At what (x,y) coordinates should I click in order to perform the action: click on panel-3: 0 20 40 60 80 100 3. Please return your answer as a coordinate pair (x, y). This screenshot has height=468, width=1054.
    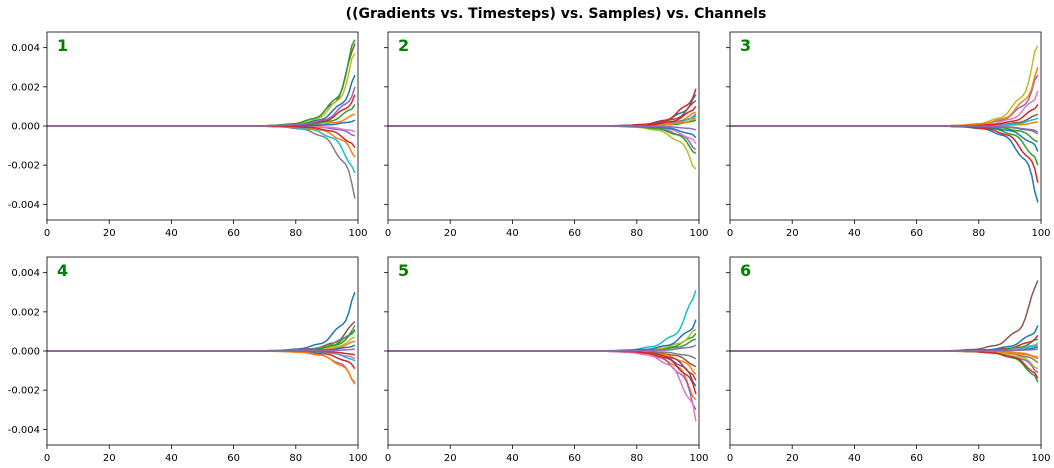
    Looking at the image, I should click on (888, 135).